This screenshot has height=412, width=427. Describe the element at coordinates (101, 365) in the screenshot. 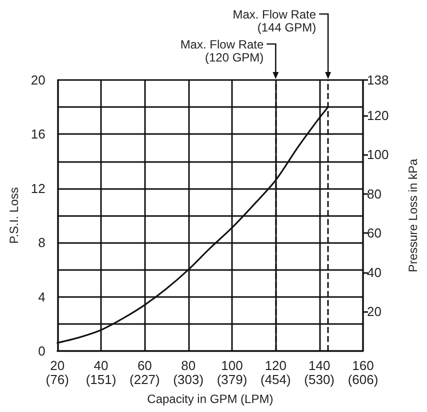

I see `x-tick-label: 40` at that location.